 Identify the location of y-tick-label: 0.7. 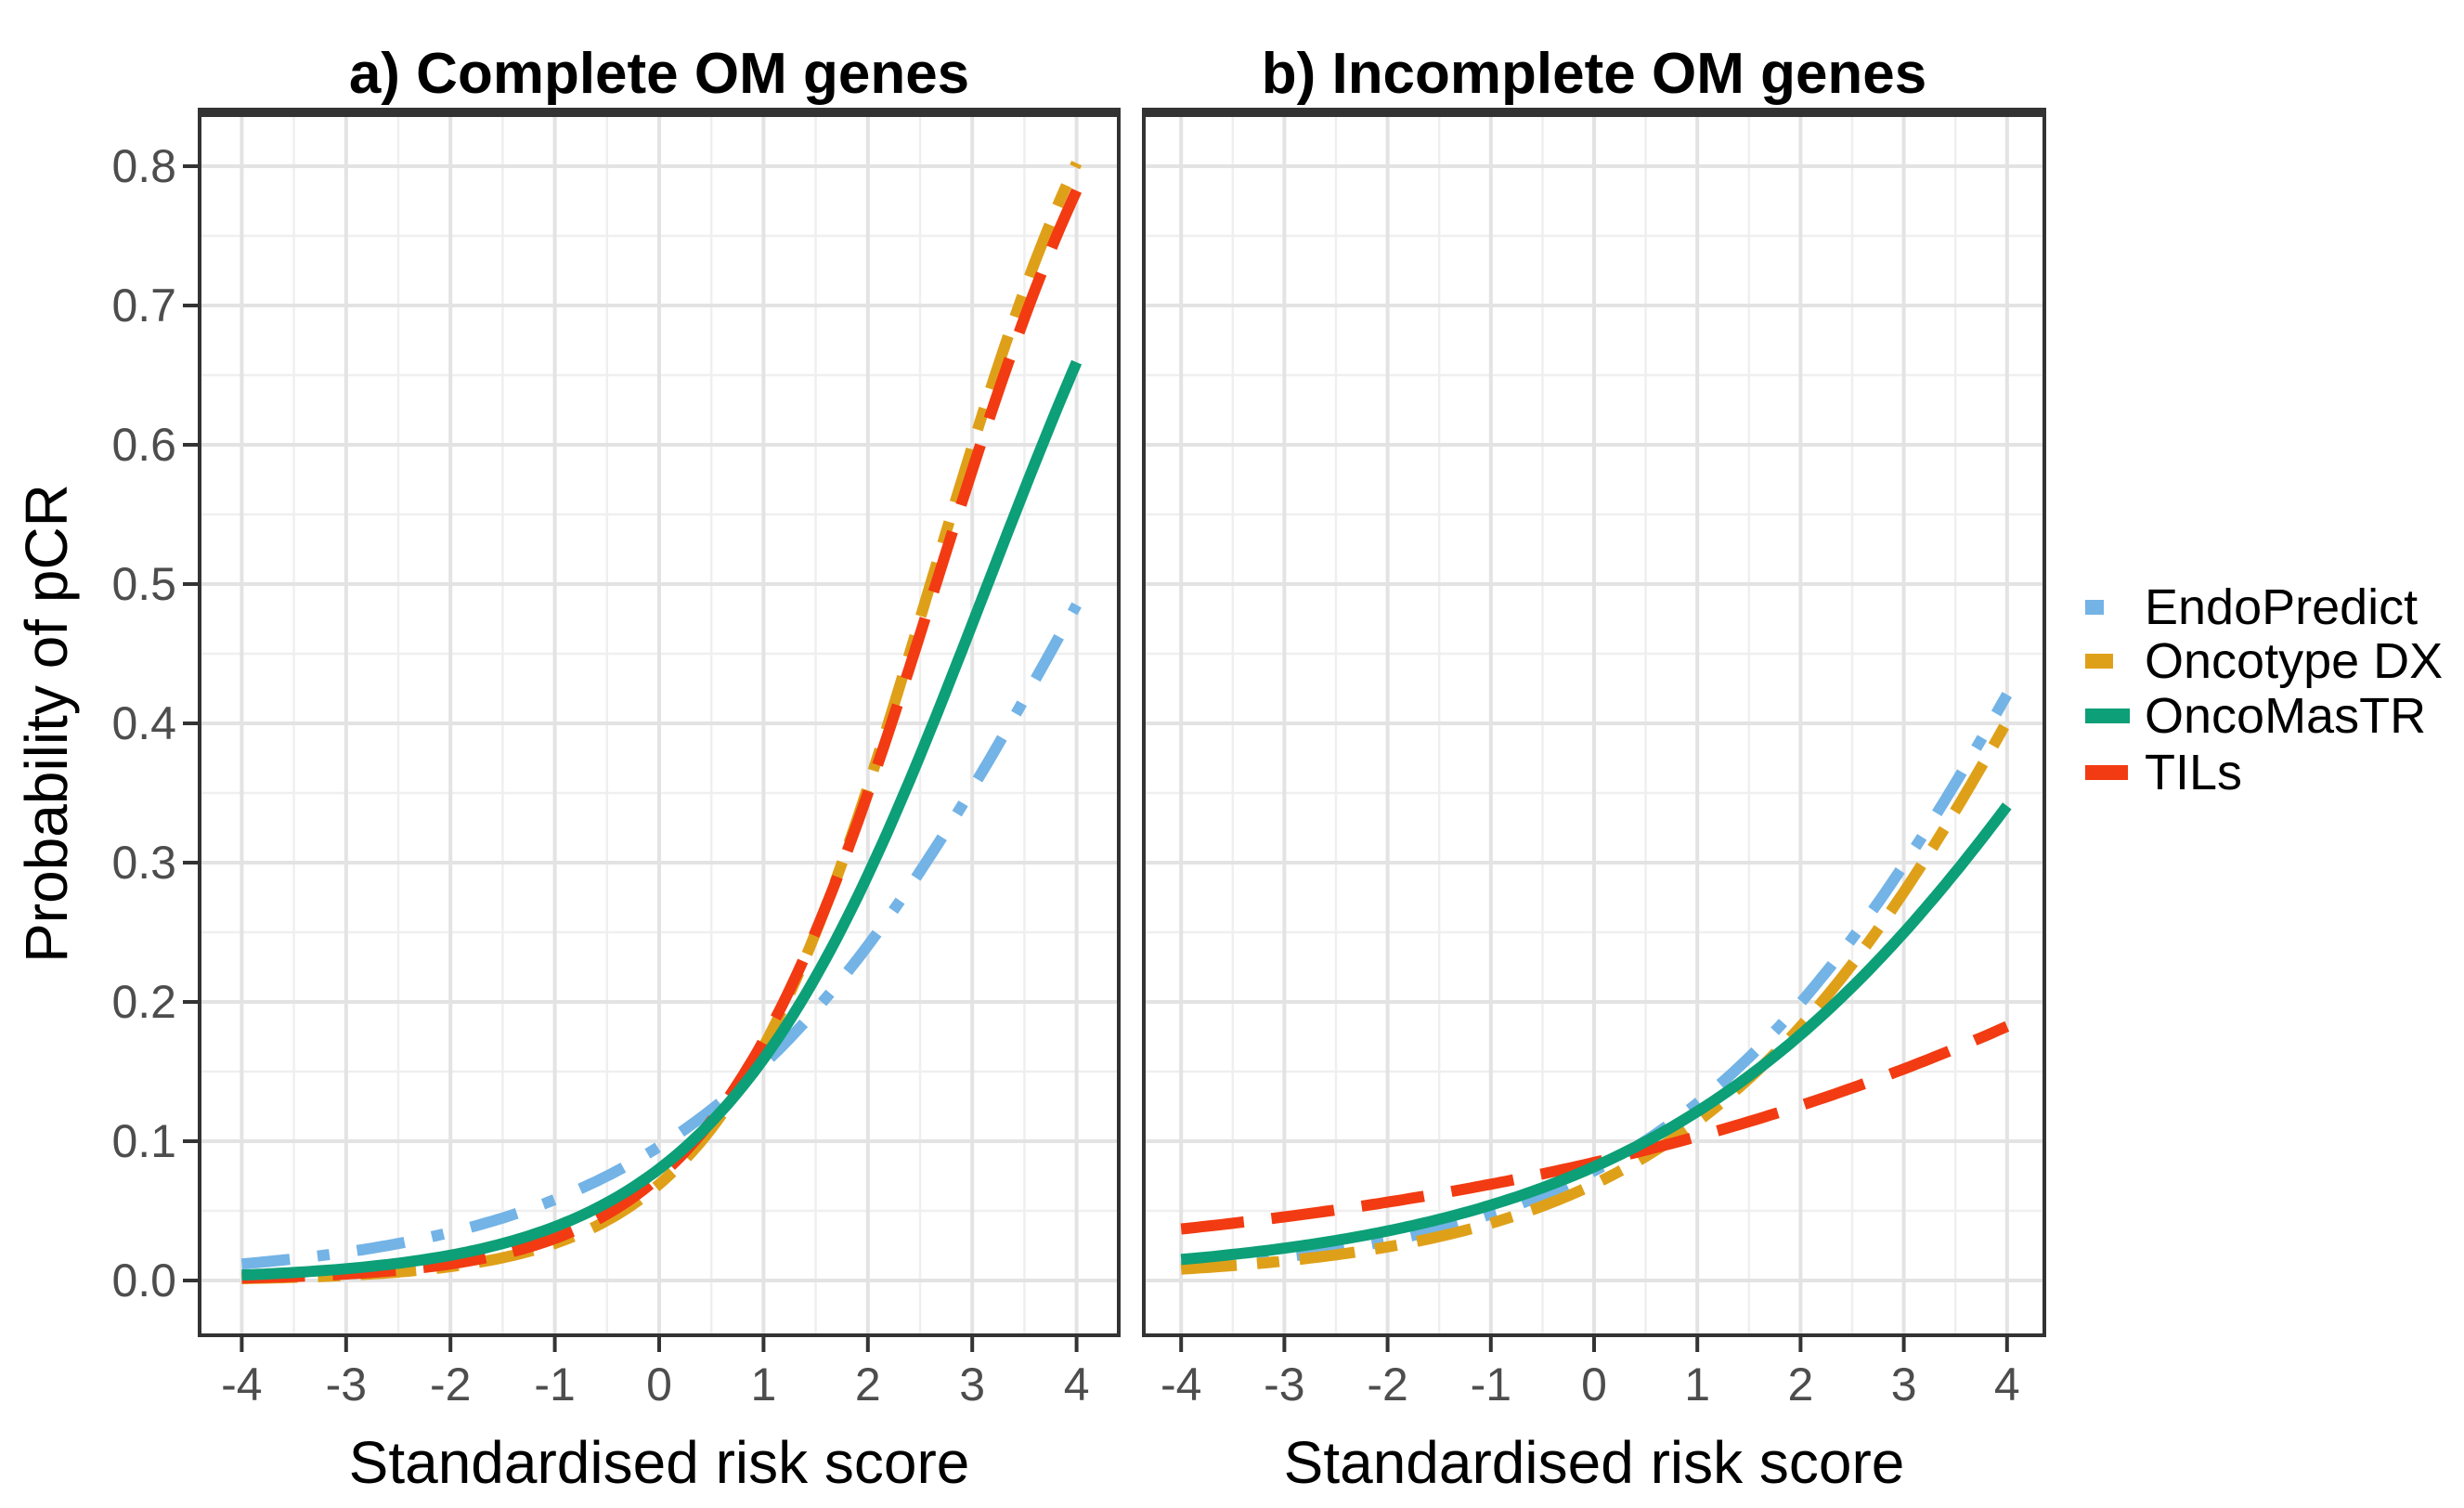
(143, 306).